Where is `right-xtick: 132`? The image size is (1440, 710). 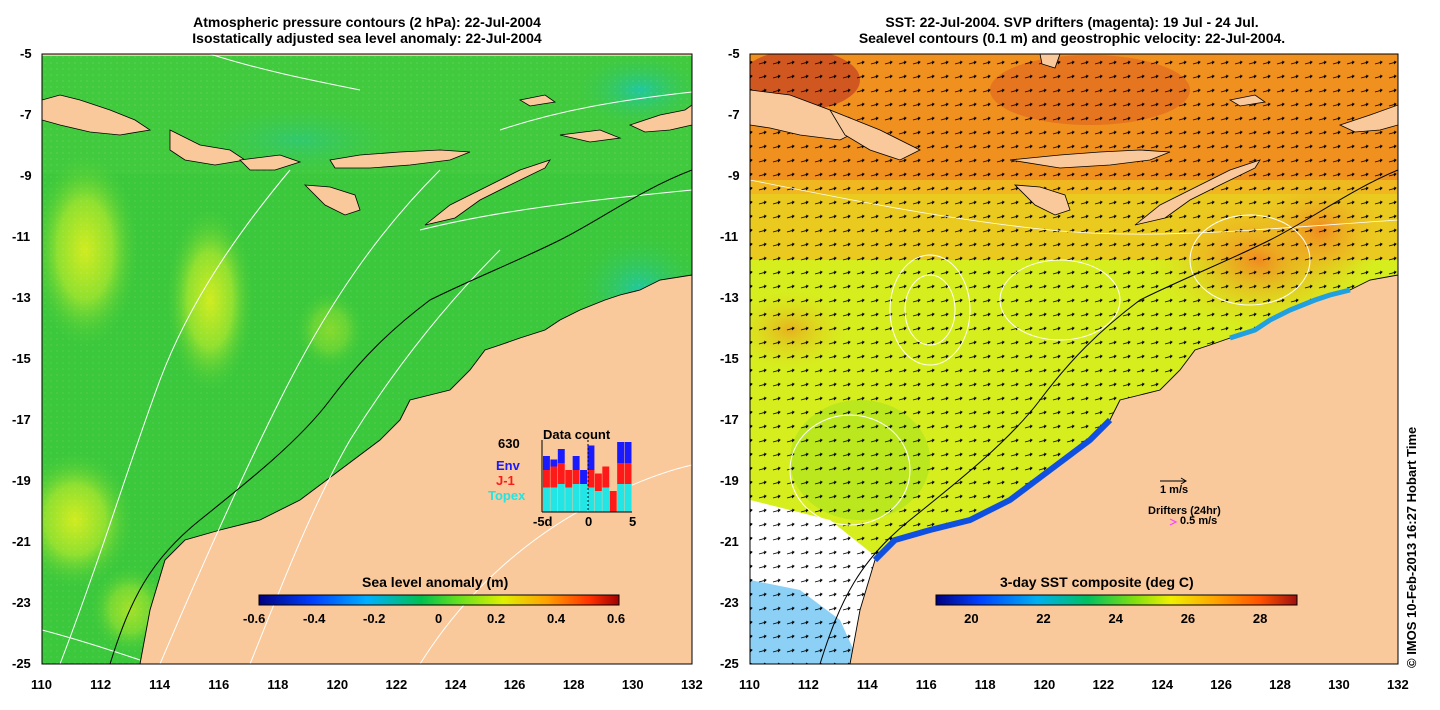
right-xtick: 132 is located at coordinates (1398, 684).